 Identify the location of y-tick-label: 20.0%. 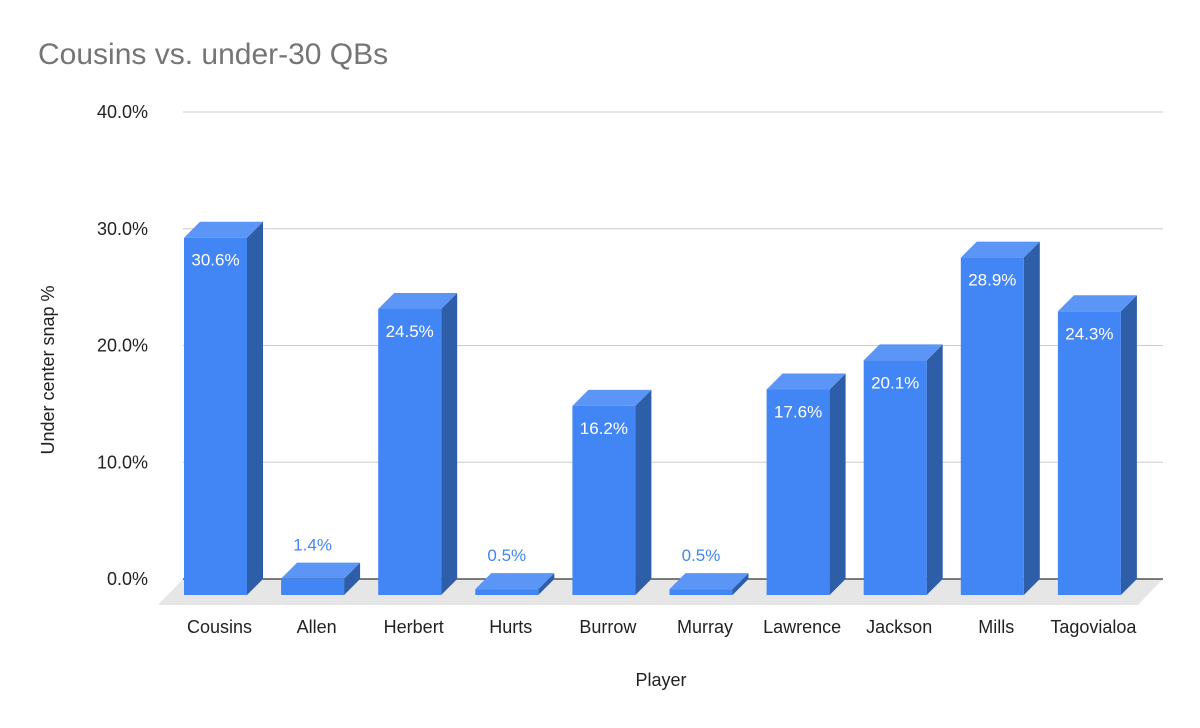
(122, 346).